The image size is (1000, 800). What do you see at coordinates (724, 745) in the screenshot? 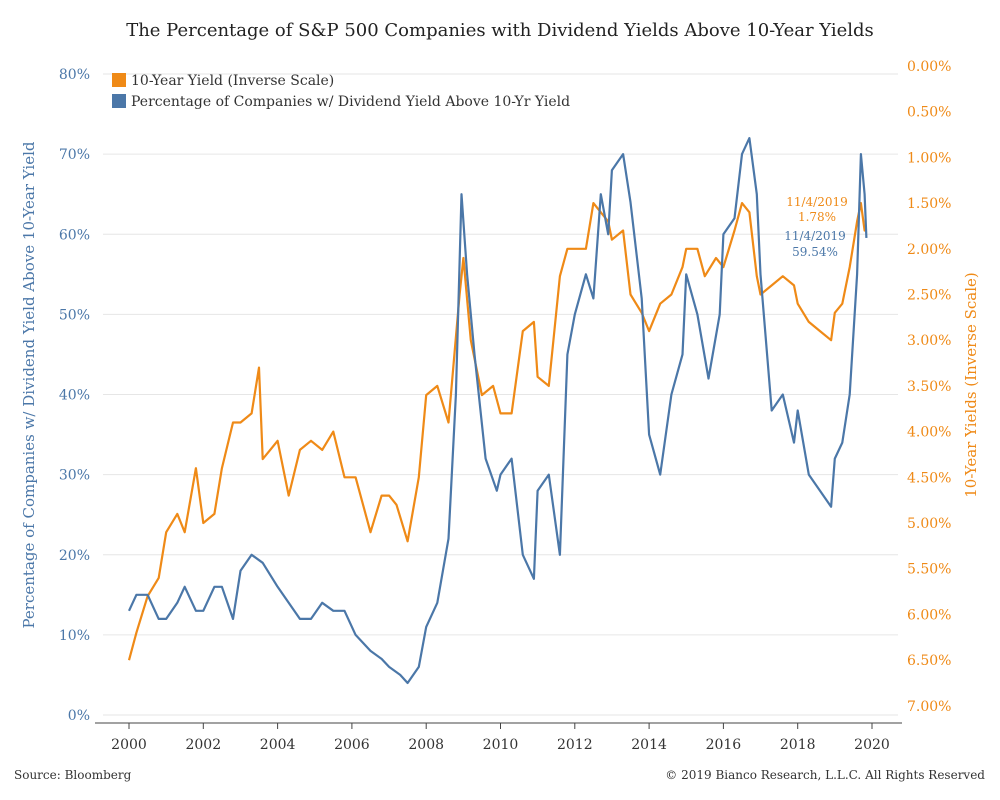
I see `x-tick-label: 2016` at bounding box center [724, 745].